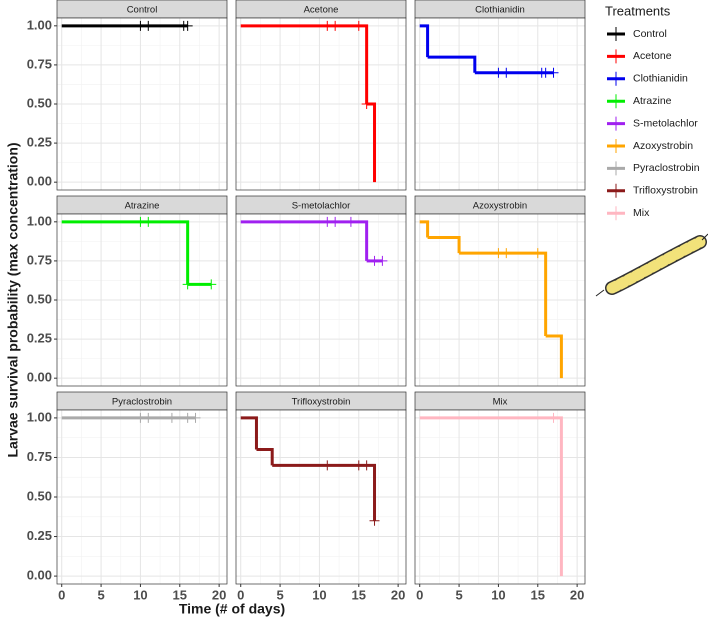 The width and height of the screenshot is (708, 626). Describe the element at coordinates (500, 10) in the screenshot. I see `facet-title: Clothianidin` at that location.